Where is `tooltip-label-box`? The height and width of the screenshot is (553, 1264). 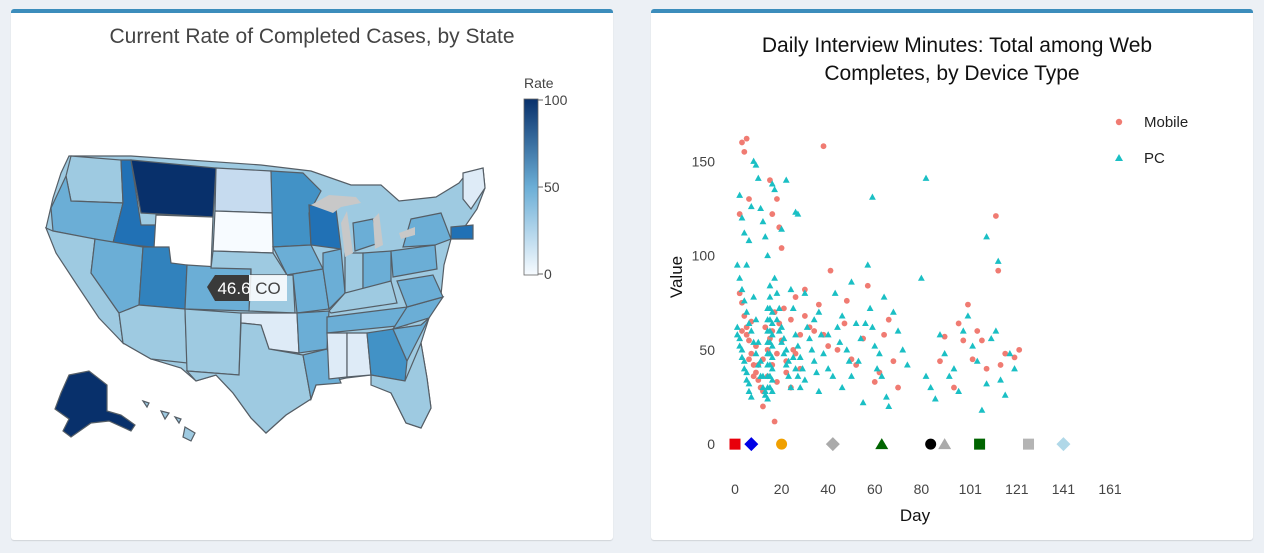
tooltip-label-box is located at coordinates (268, 288).